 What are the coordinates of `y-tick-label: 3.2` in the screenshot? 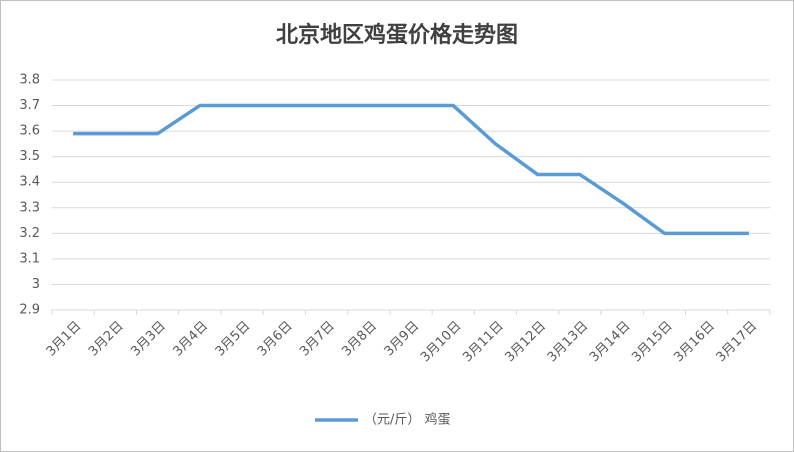 It's located at (29, 233).